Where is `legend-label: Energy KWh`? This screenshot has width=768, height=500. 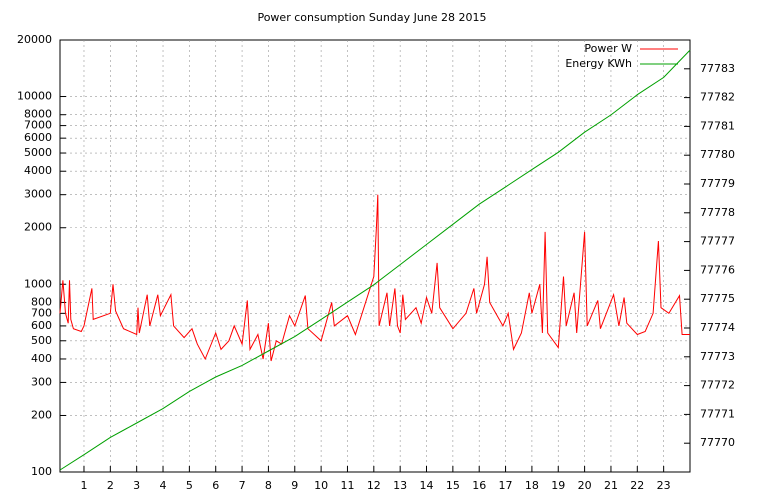
legend-label: Energy KWh is located at coordinates (598, 63).